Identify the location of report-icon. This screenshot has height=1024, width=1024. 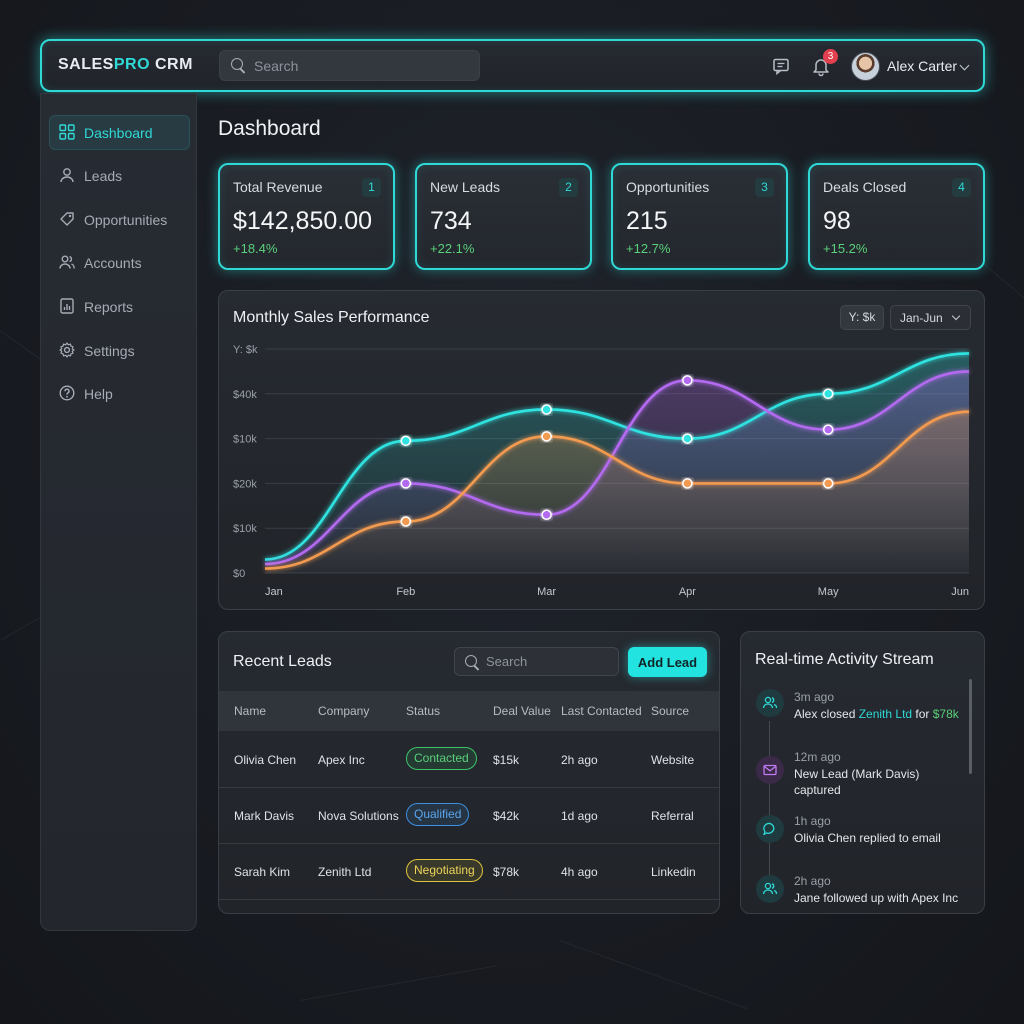
(67, 306).